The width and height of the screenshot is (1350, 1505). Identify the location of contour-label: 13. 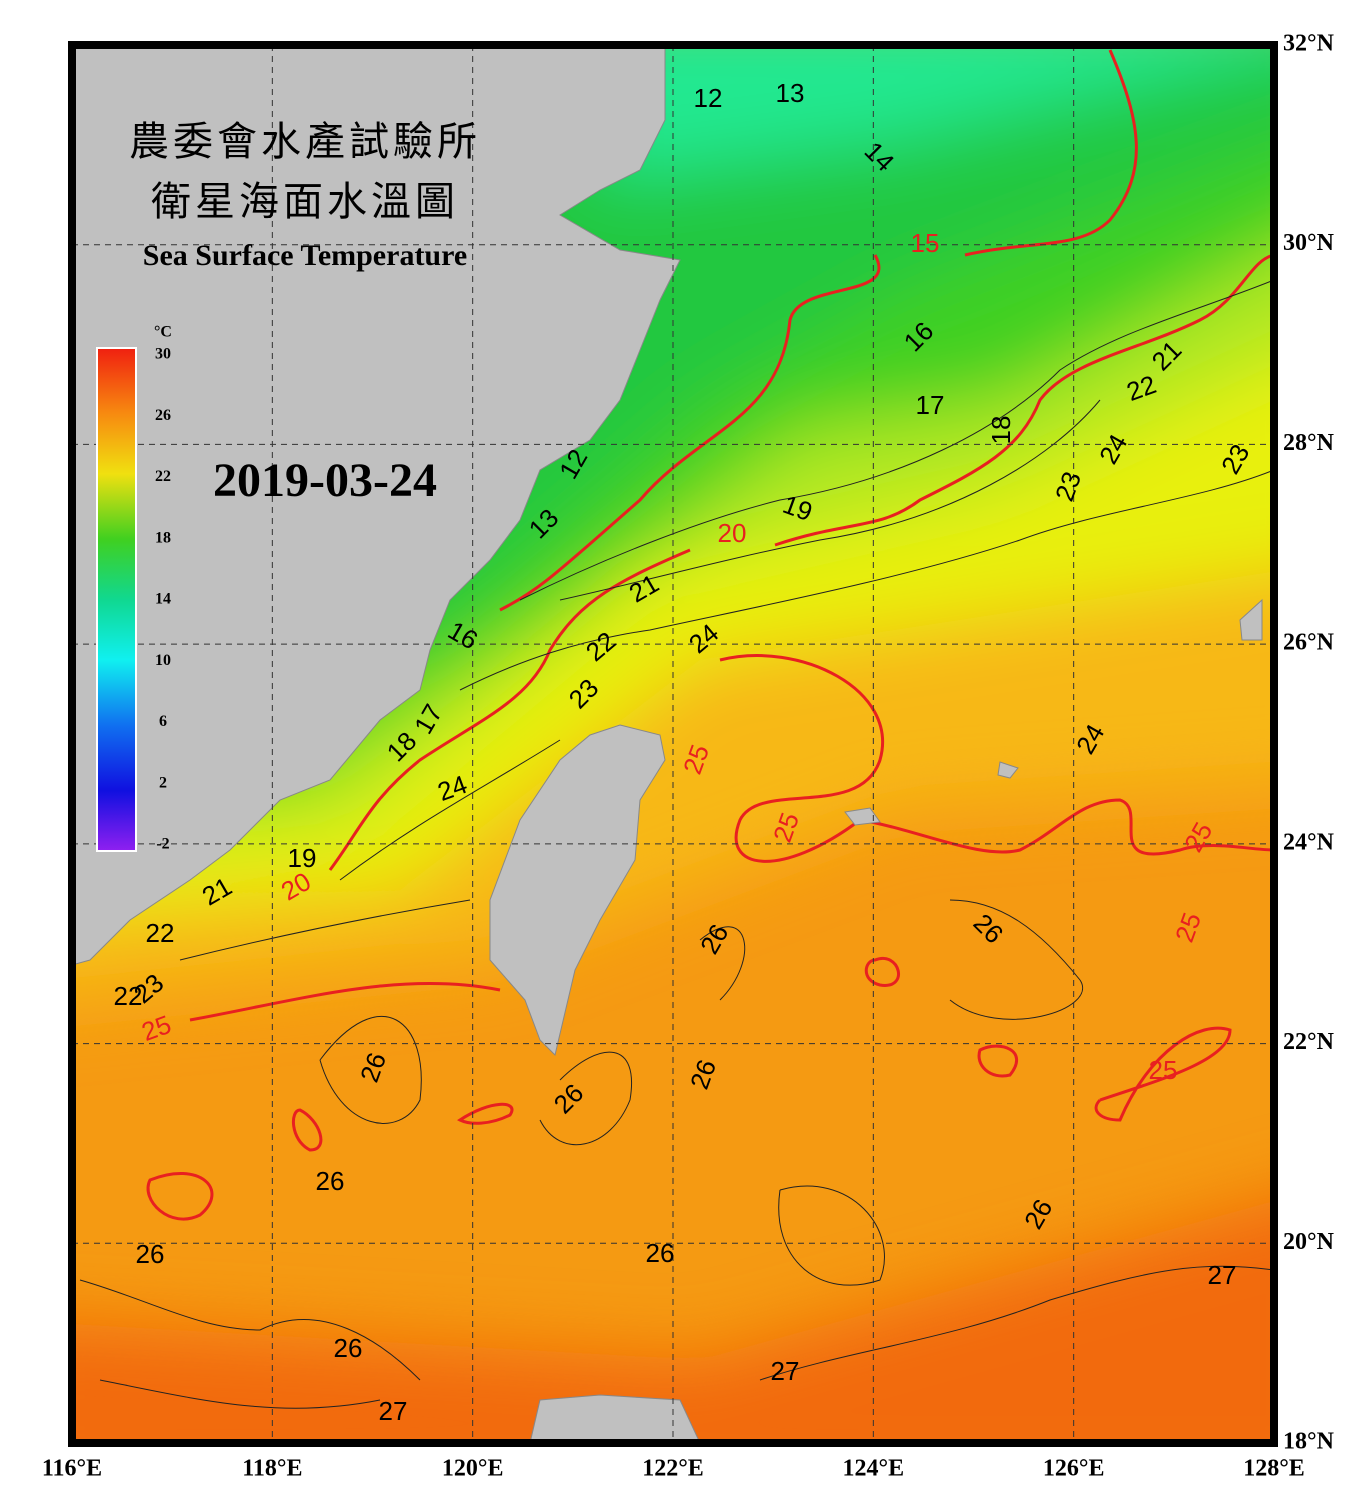
(790, 93).